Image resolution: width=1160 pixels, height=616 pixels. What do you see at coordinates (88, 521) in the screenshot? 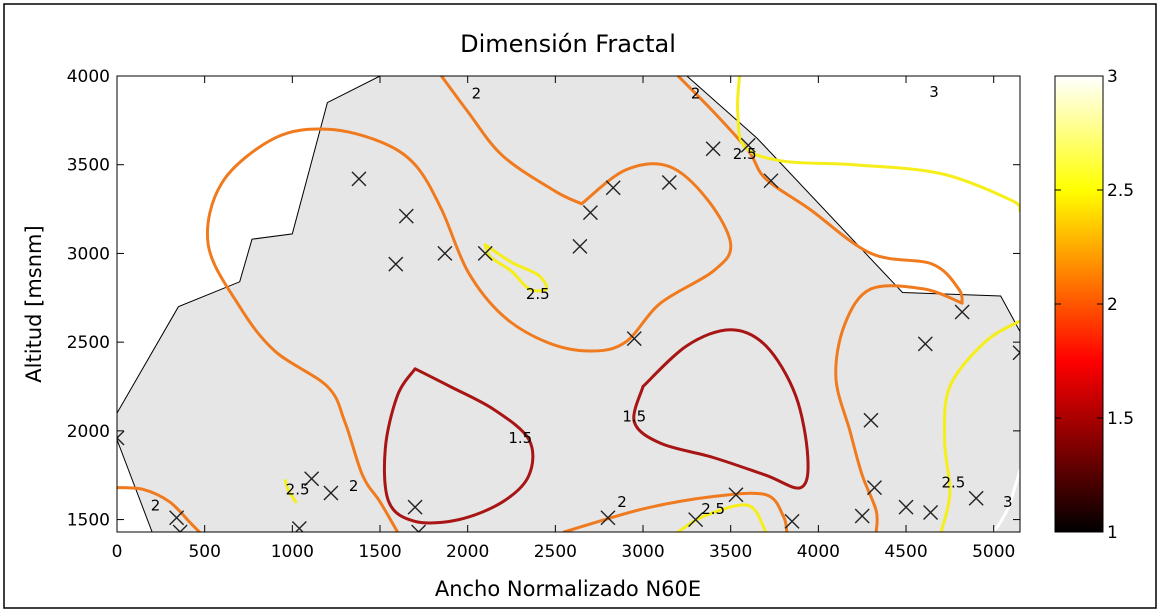
I see `y-tick-label: 1500` at bounding box center [88, 521].